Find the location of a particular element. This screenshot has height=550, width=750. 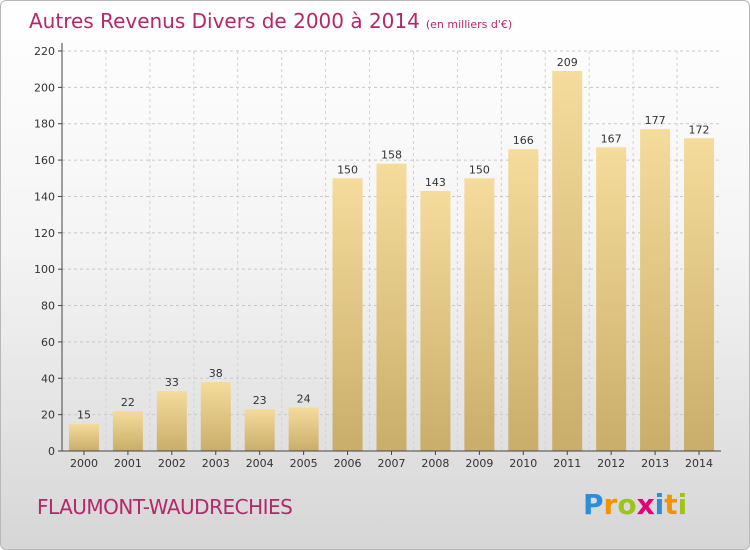

data-label: 172 is located at coordinates (699, 129).